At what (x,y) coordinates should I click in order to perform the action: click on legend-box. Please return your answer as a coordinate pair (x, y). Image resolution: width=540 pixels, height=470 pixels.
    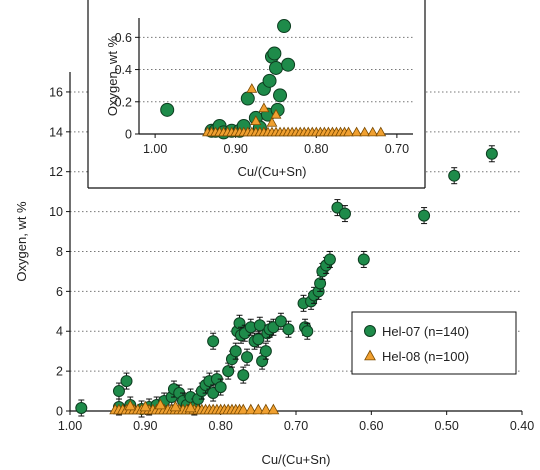
    Looking at the image, I should click on (434, 343).